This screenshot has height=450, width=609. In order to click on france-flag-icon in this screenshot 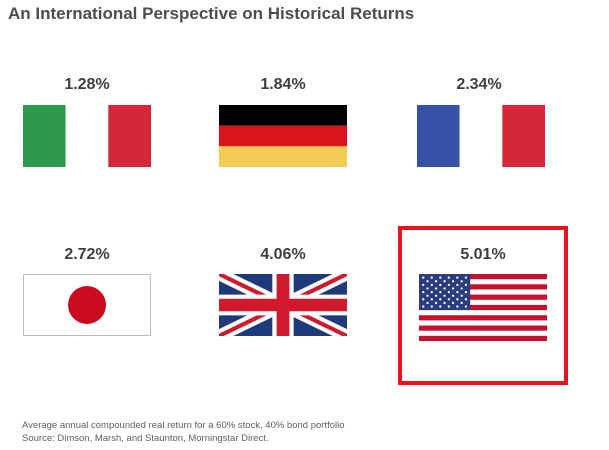, I will do `click(481, 136)`.